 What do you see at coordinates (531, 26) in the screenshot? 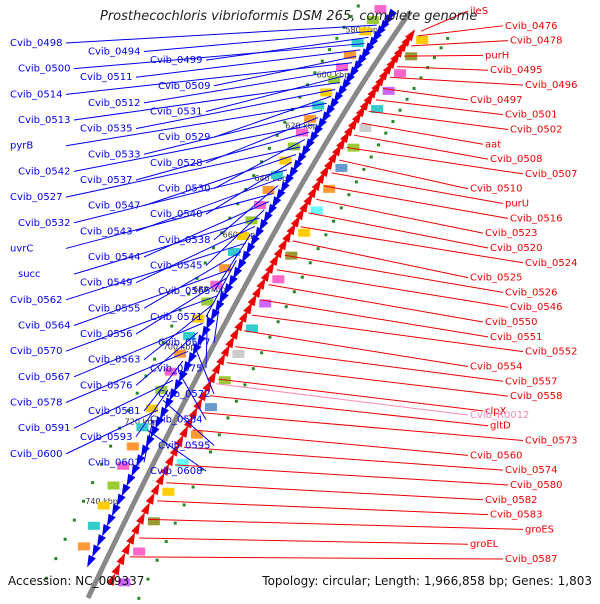
I see `gene-label-cvib-0476: Cvib_0476` at bounding box center [531, 26].